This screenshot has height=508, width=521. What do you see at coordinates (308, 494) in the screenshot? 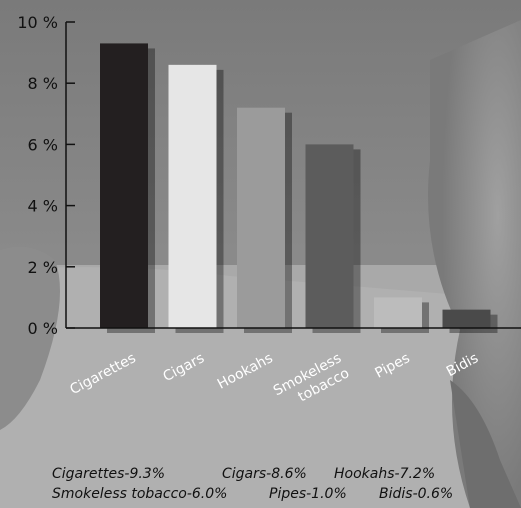
I see `legend-pipes: Pipes-1.0%` at bounding box center [308, 494].